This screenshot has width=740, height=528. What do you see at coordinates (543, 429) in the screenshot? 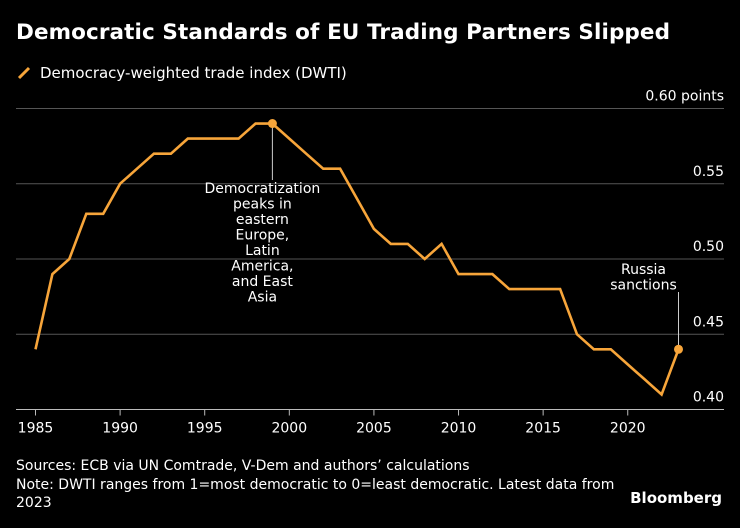
I see `x-tick-label: 2015` at bounding box center [543, 429].